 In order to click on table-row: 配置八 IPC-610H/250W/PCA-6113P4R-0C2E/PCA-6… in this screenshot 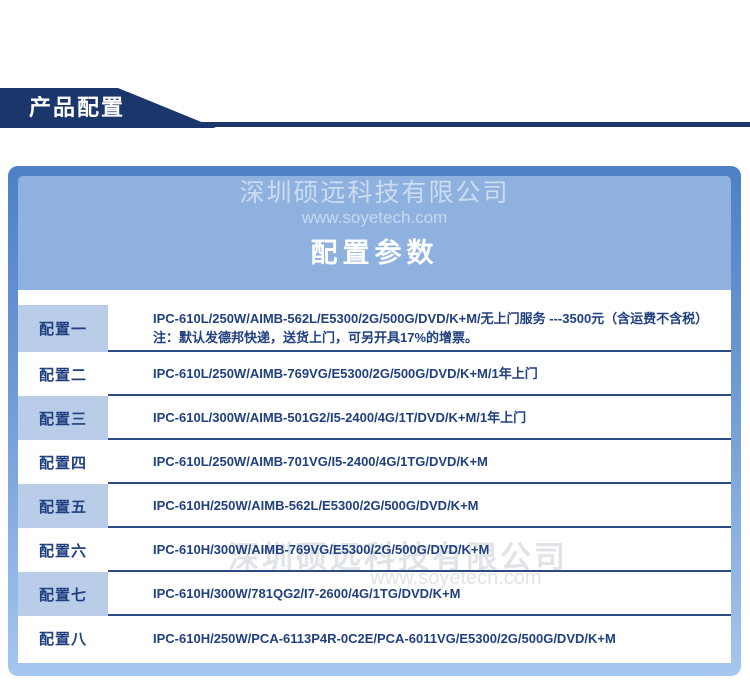, I will do `click(374, 638)`.